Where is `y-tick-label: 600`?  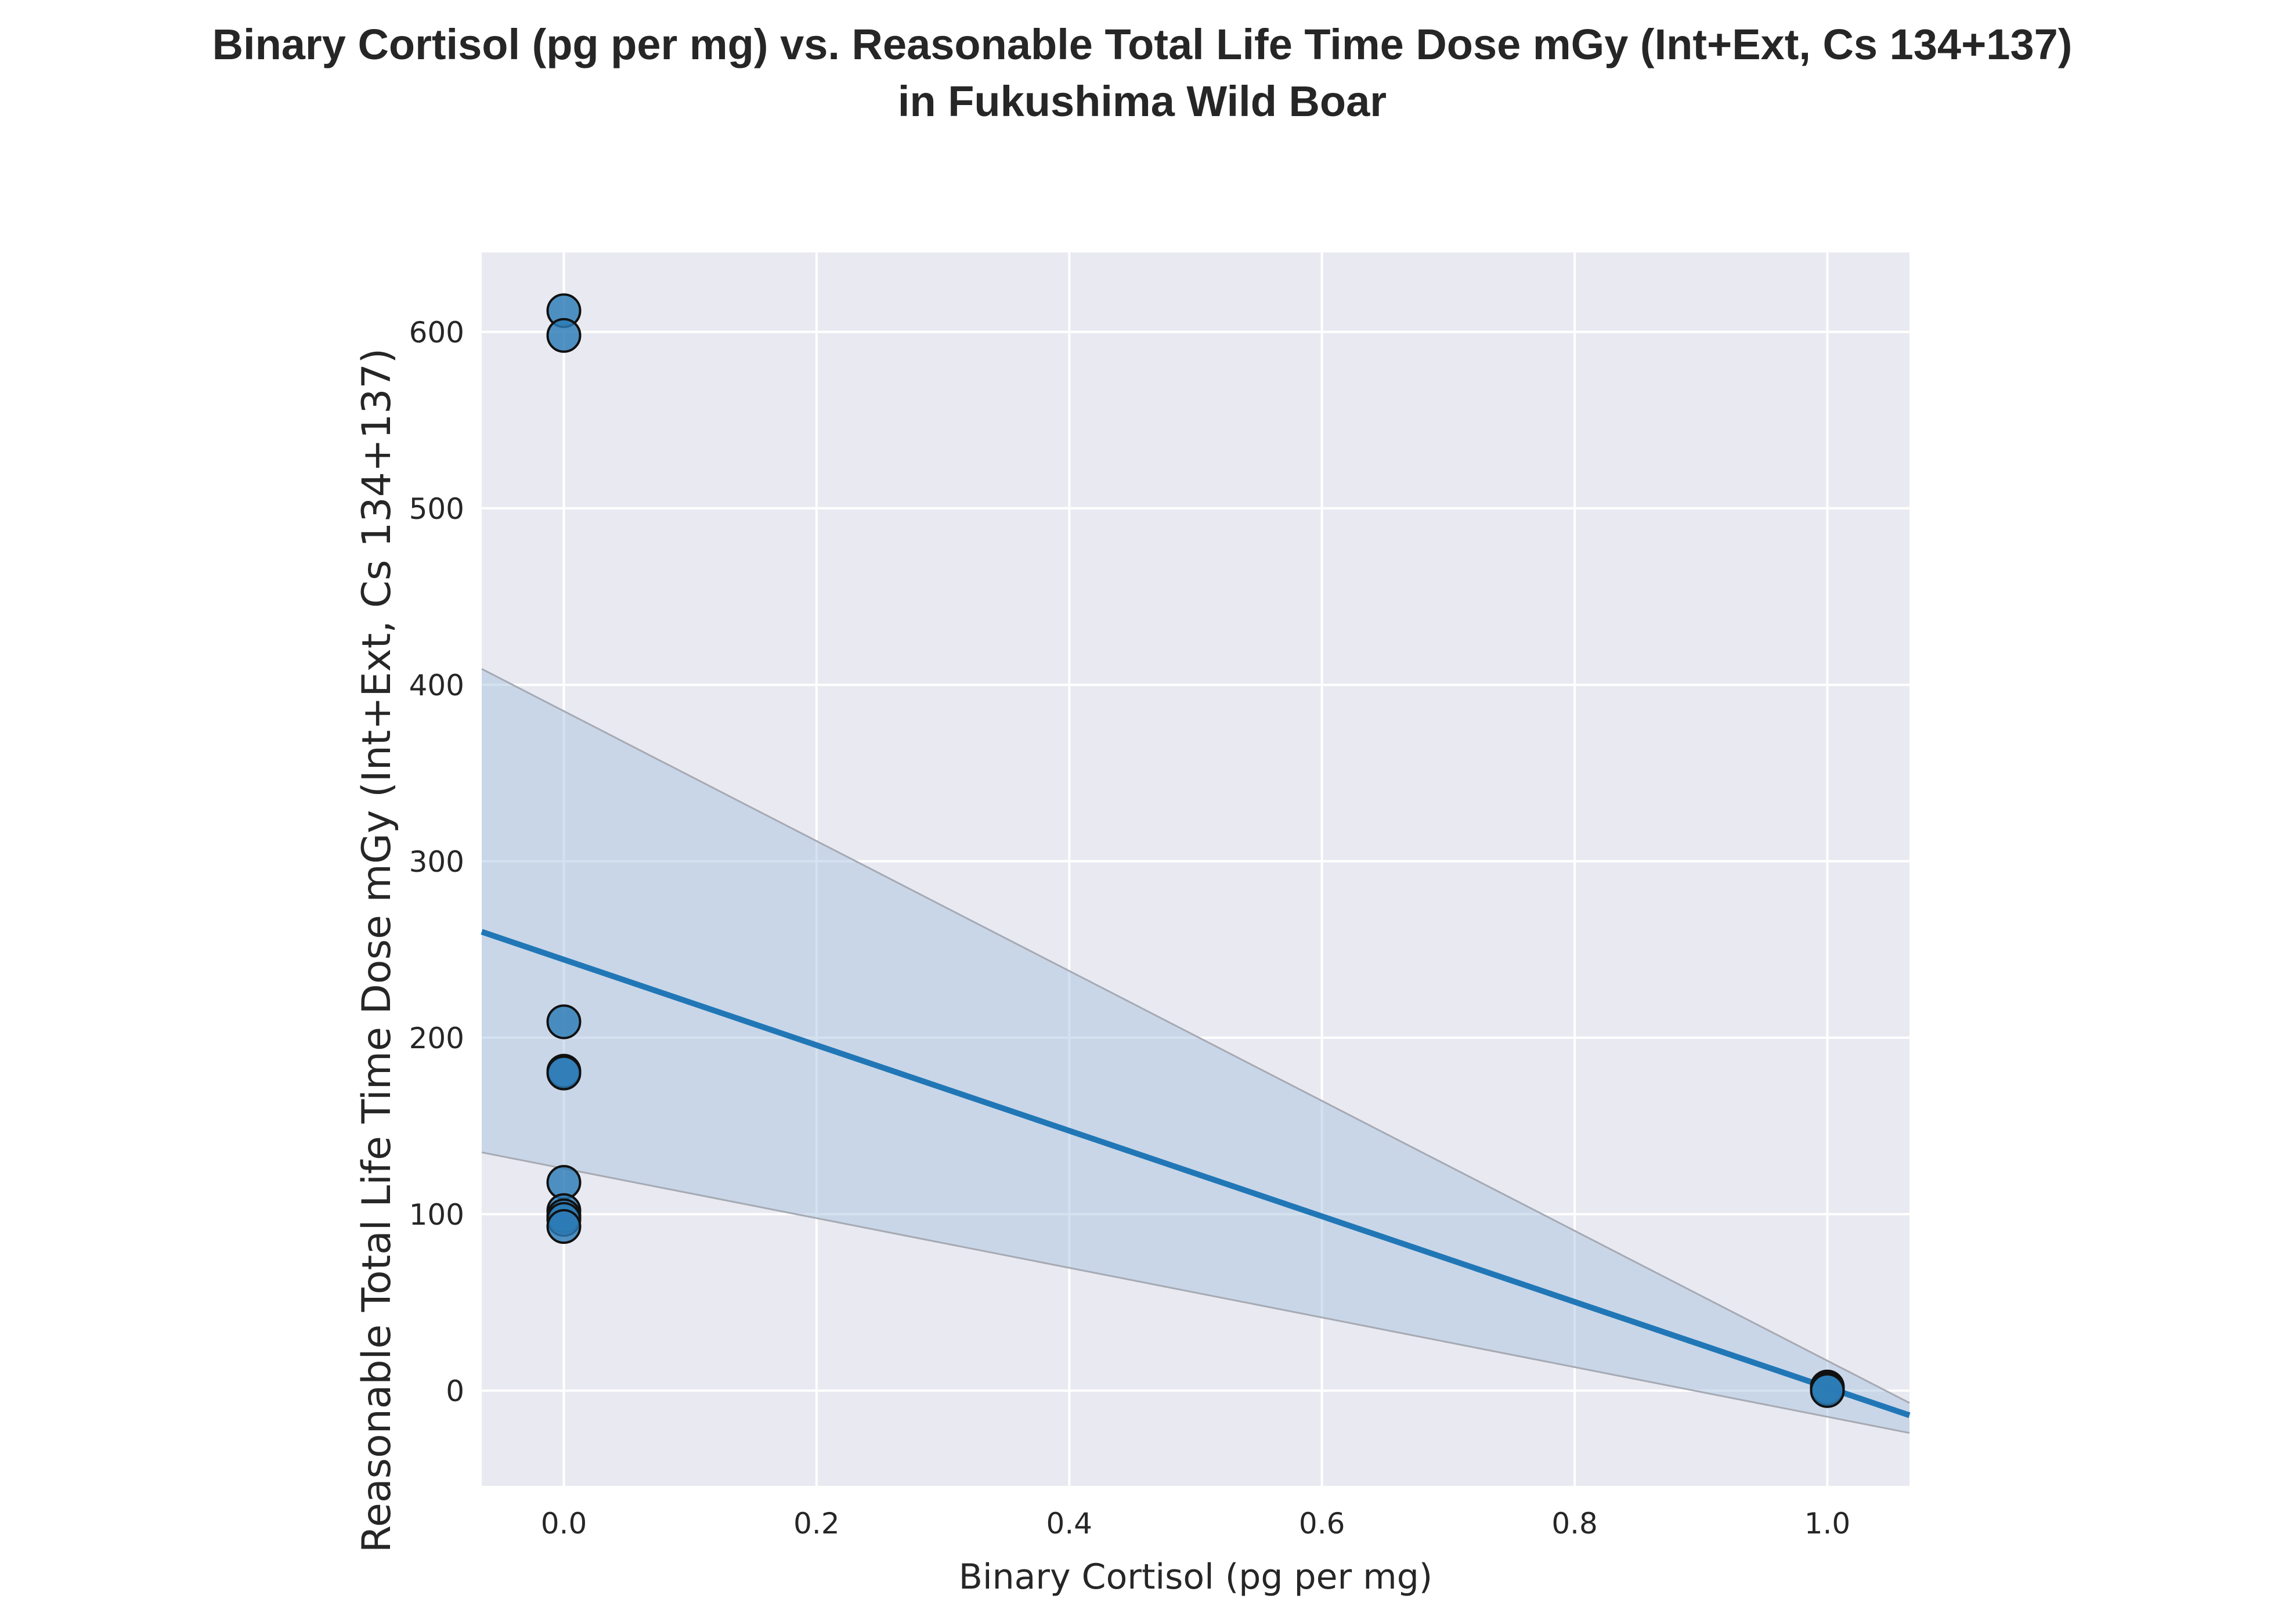 y-tick-label: 600 is located at coordinates (437, 332).